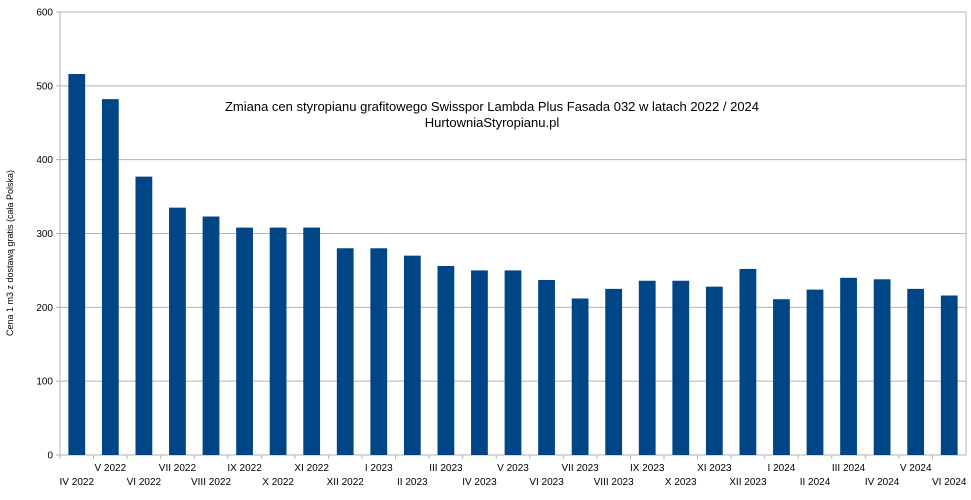 This screenshot has height=500, width=971. What do you see at coordinates (44, 86) in the screenshot?
I see `y-tick-label: 500` at bounding box center [44, 86].